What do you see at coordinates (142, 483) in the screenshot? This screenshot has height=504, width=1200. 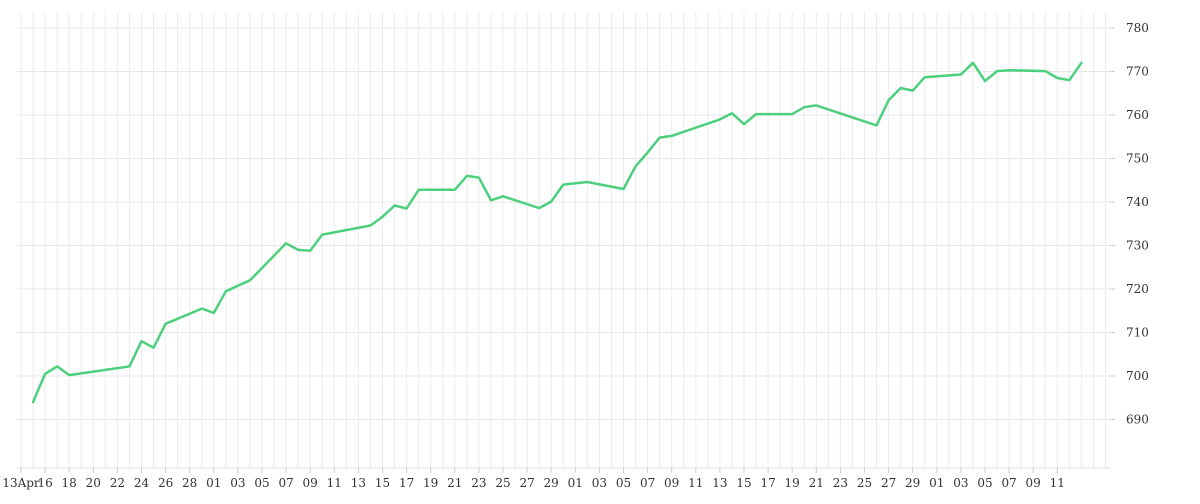 I see `x-tick-label: 24` at bounding box center [142, 483].